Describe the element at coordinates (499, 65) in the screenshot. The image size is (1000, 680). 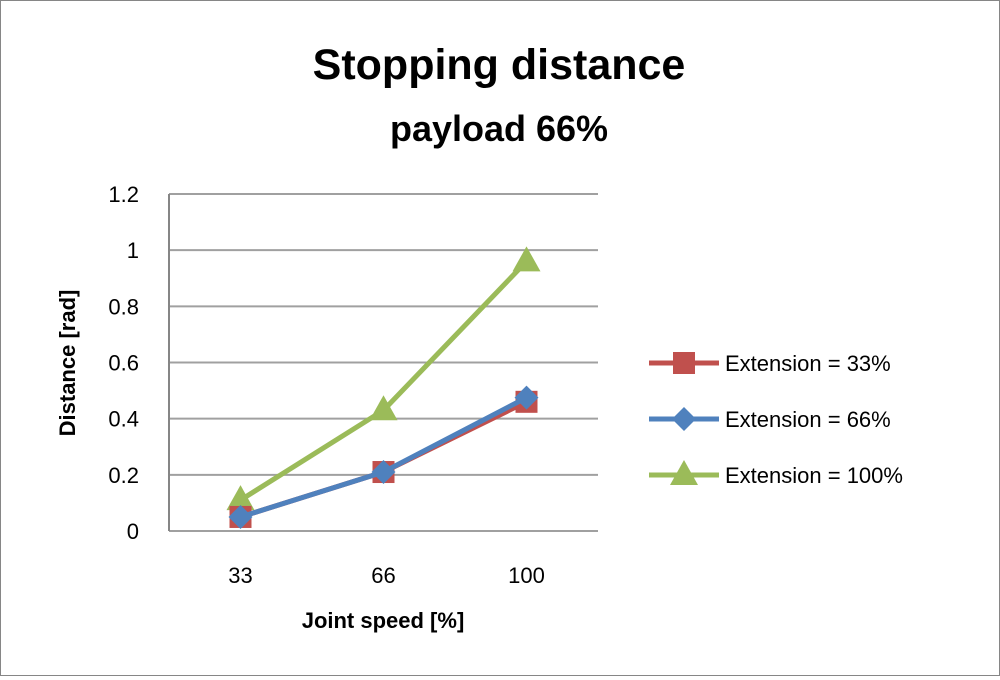
I see `chart-title: Stopping distance` at that location.